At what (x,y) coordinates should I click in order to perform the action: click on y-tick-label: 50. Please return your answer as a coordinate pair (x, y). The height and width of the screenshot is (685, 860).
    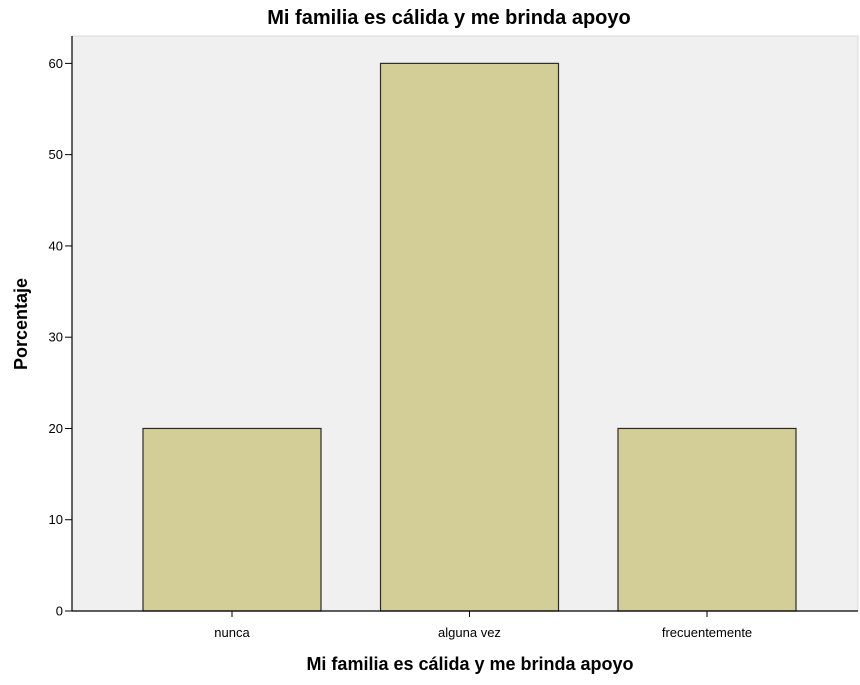
    Looking at the image, I should click on (56, 154).